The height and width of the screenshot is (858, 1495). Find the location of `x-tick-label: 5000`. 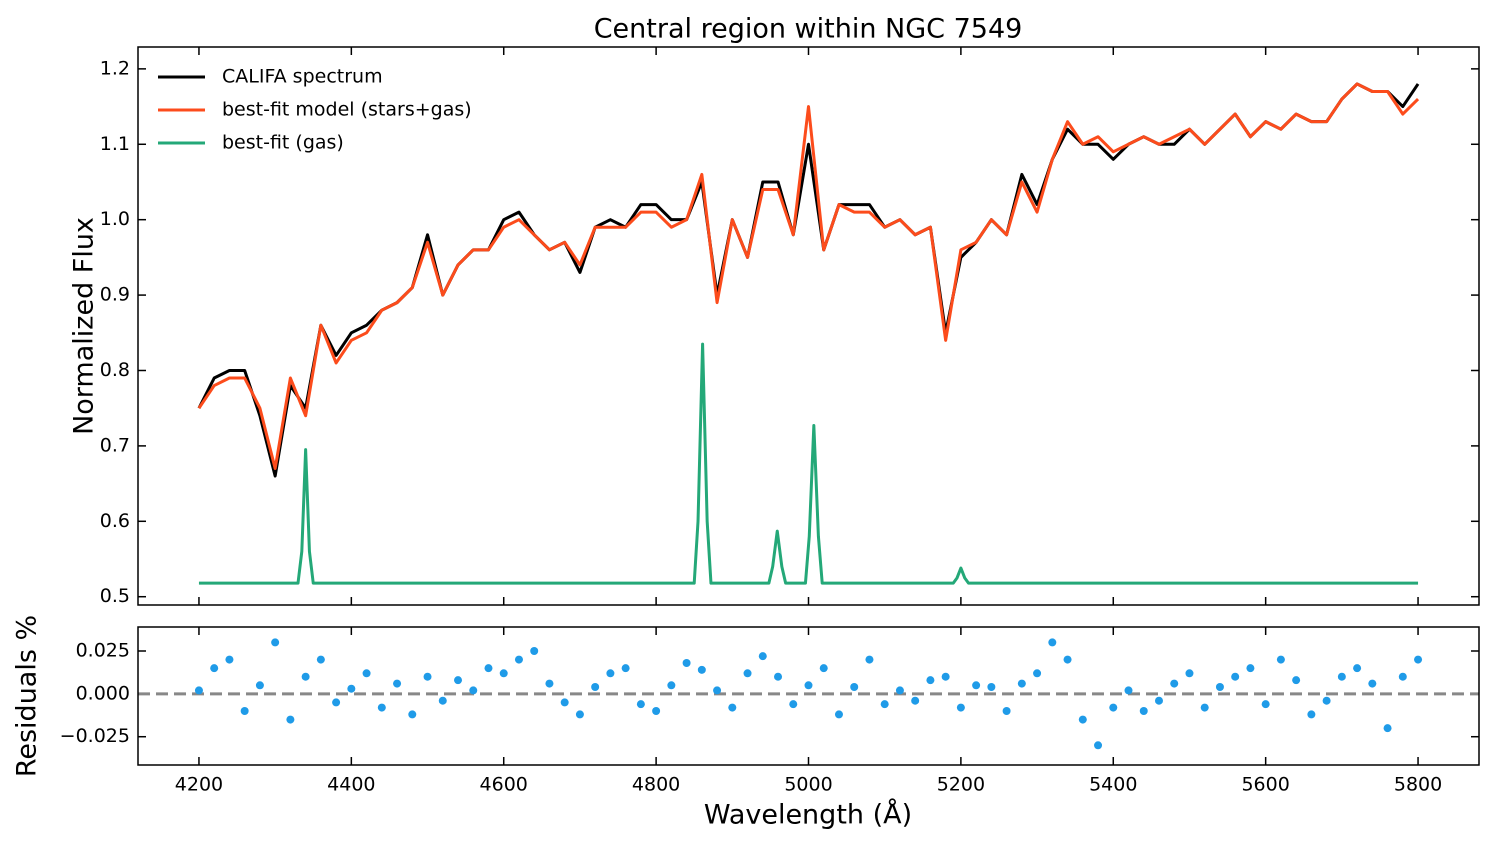

x-tick-label: 5000 is located at coordinates (808, 785).